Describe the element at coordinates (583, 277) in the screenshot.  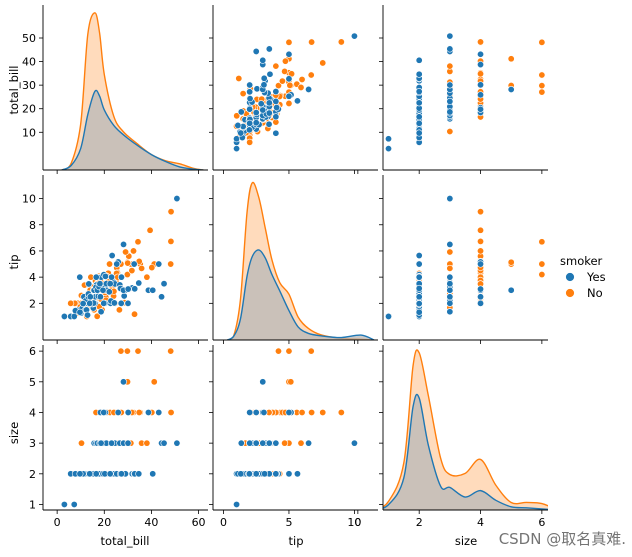
I see `legend: smoker Yes No` at that location.